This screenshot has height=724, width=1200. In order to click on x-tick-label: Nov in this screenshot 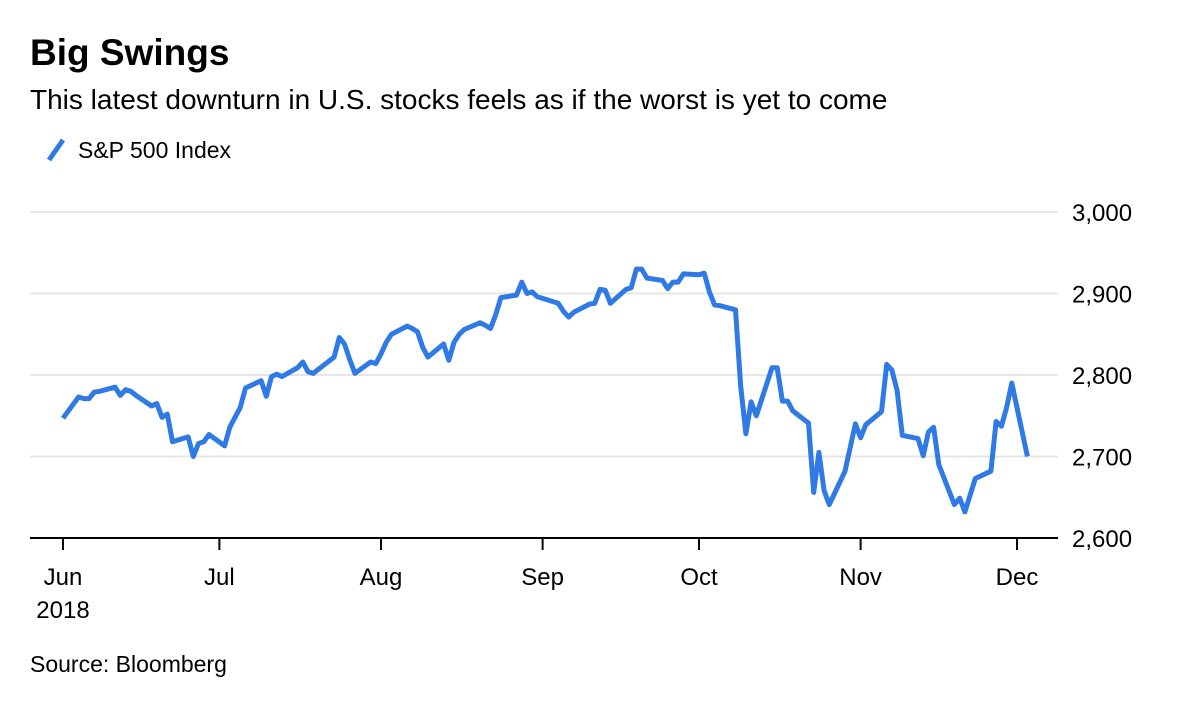, I will do `click(860, 577)`.